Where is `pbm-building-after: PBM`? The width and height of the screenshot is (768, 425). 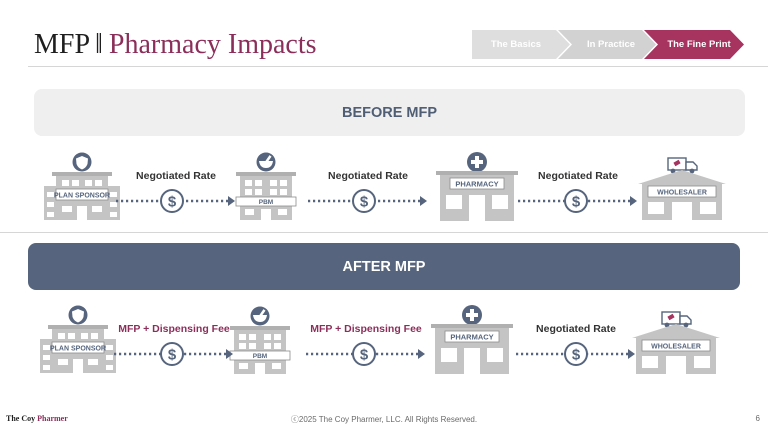 pbm-building-after: PBM is located at coordinates (260, 343).